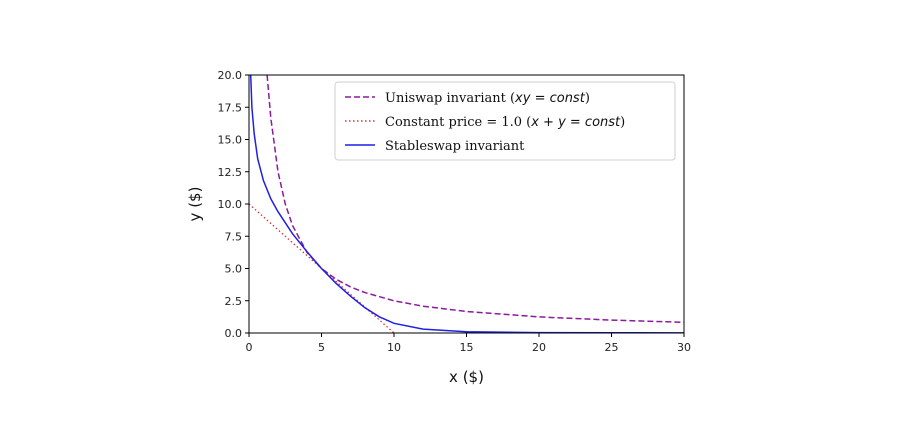 The height and width of the screenshot is (421, 900). Describe the element at coordinates (234, 236) in the screenshot. I see `y-tick-label: 7.5` at that location.